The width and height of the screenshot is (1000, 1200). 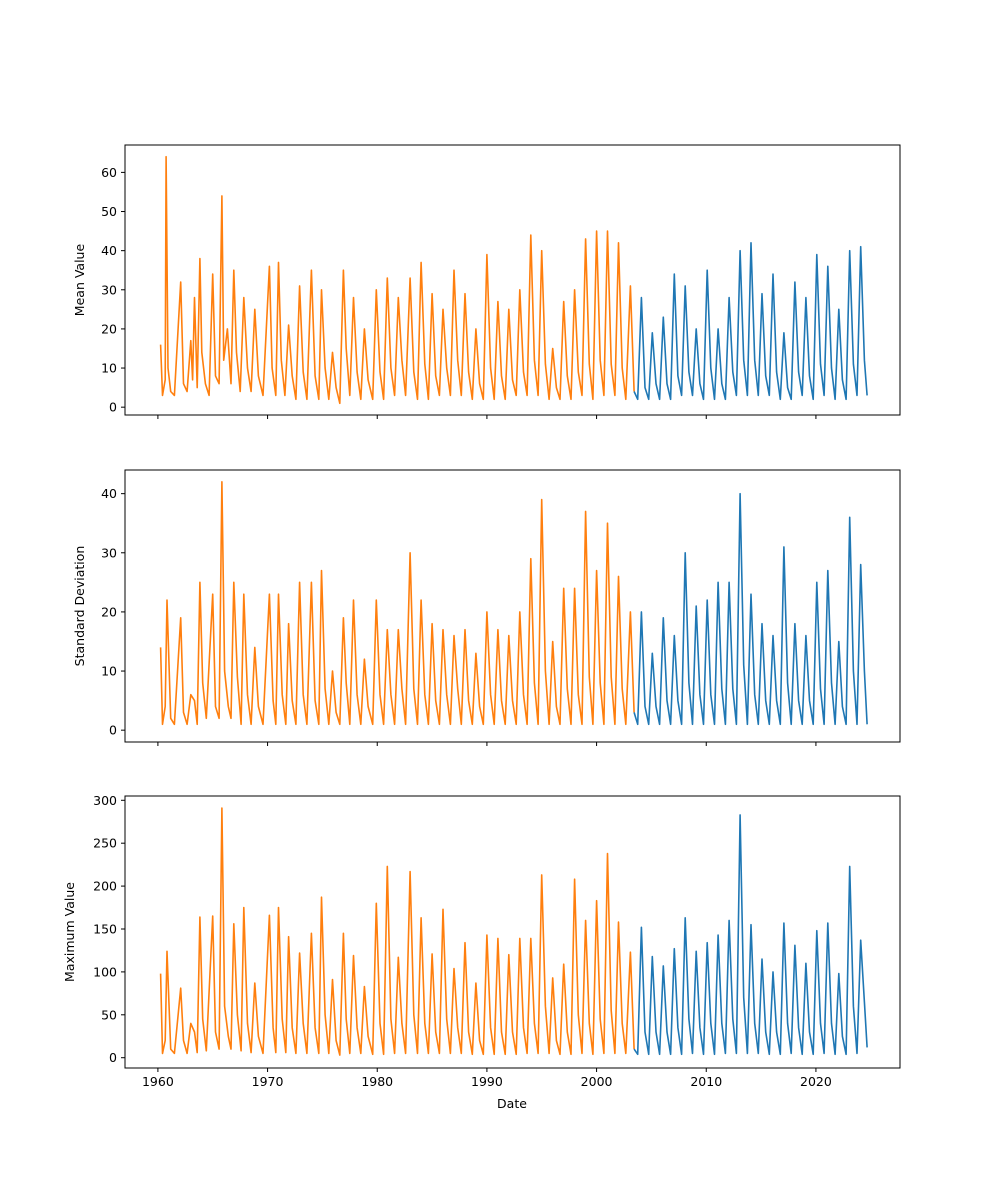 I want to click on std-y-tick-label: 10, so click(x=109, y=671).